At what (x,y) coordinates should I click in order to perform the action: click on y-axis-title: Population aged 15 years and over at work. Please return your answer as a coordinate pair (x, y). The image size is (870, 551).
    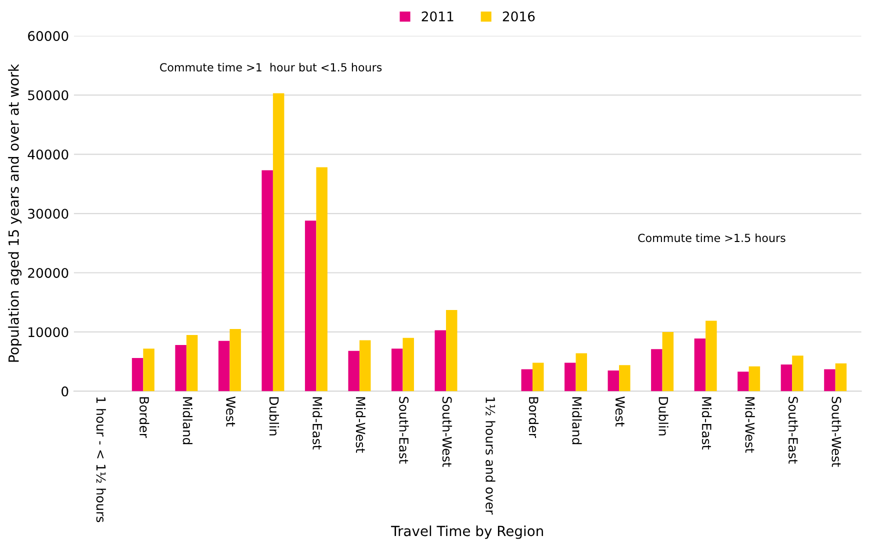
    Looking at the image, I should click on (15, 213).